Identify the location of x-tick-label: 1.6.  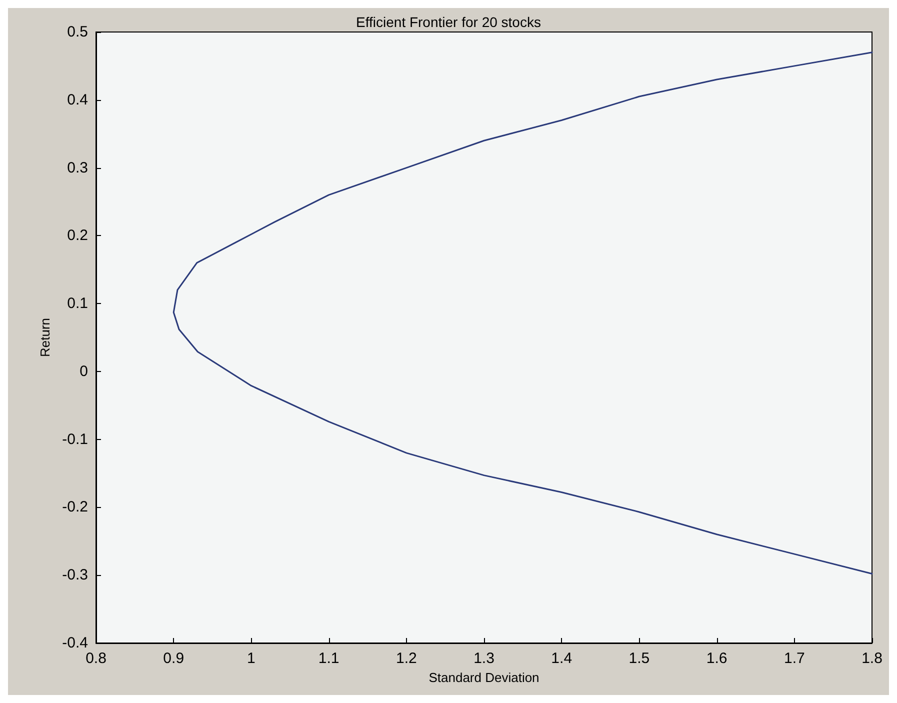
(717, 658).